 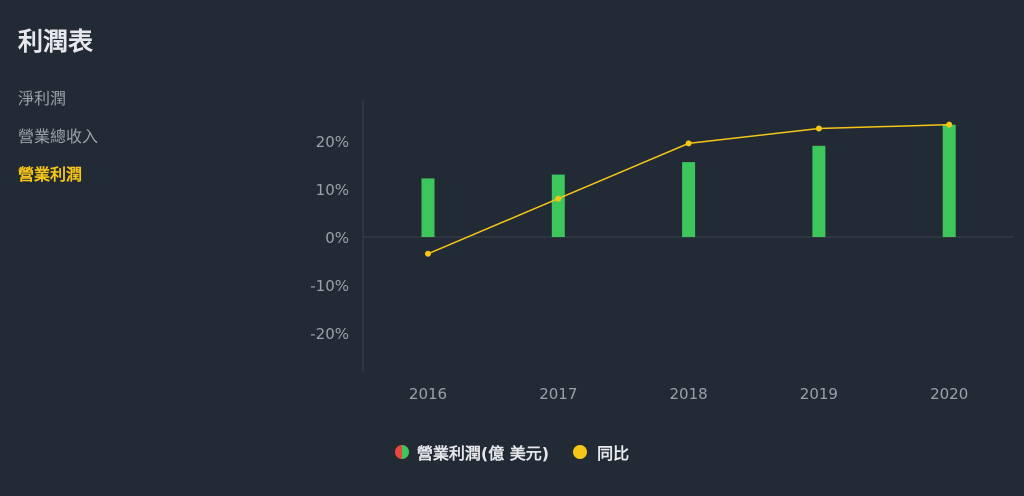 What do you see at coordinates (332, 142) in the screenshot?
I see `y-tick-label: 20%` at bounding box center [332, 142].